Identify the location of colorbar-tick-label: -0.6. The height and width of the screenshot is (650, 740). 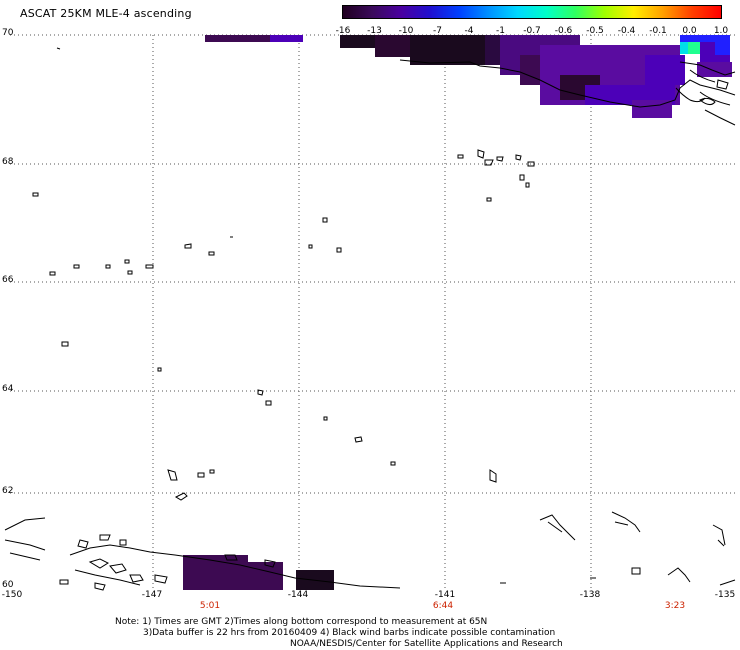
(563, 31).